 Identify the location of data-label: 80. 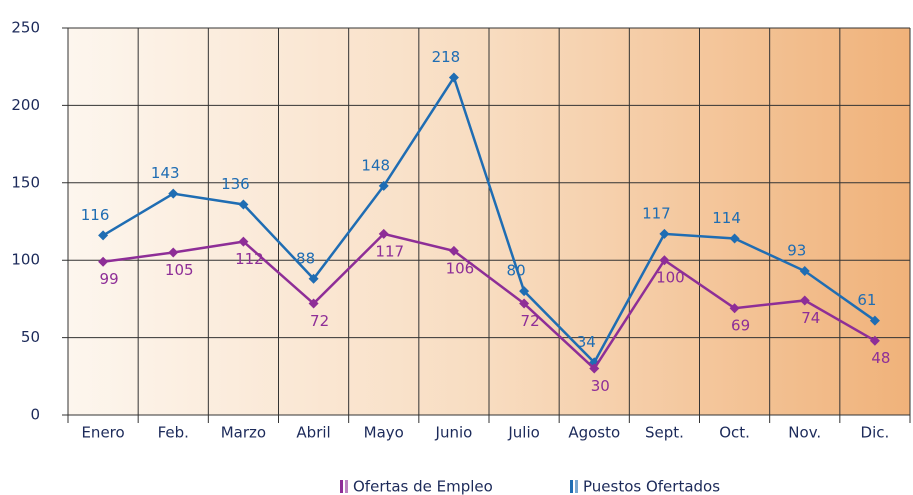
(516, 271).